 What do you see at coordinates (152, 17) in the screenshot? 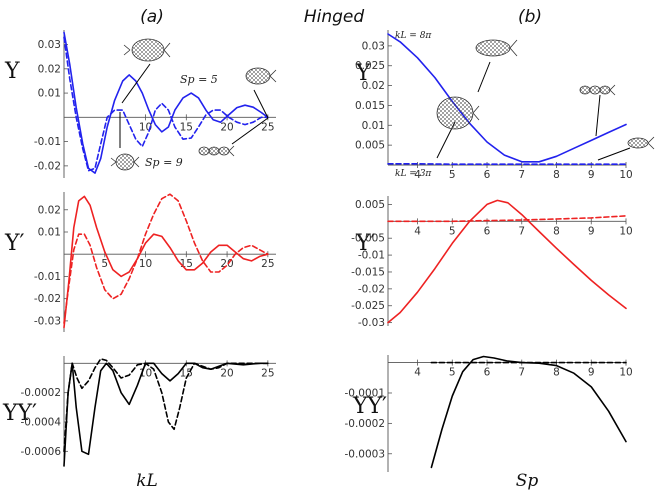
I see `title-a: (a)` at bounding box center [152, 17].